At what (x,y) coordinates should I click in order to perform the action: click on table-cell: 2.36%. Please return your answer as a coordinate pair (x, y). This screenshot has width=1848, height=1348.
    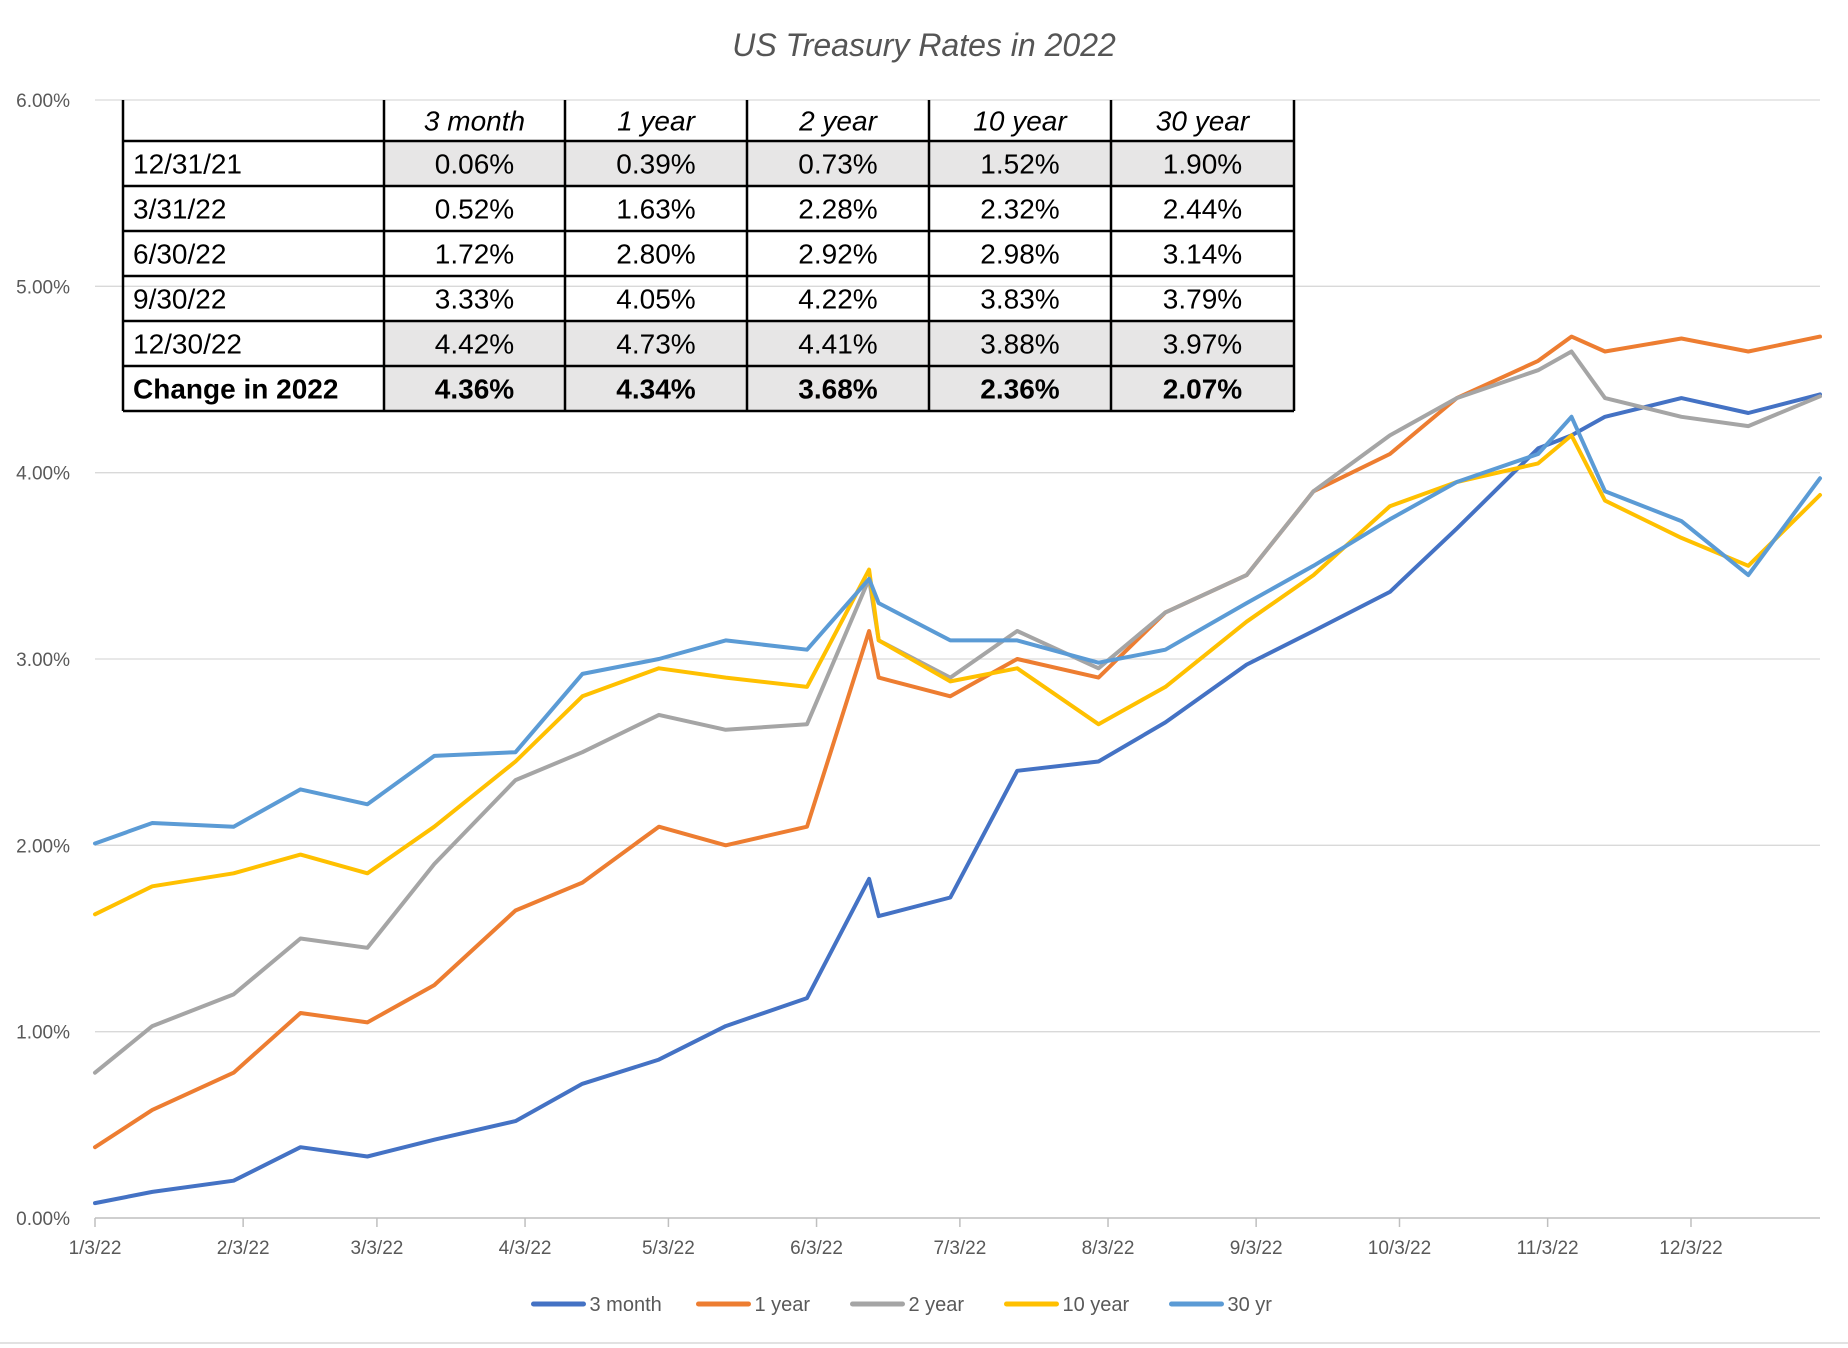
    Looking at the image, I should click on (1019, 389).